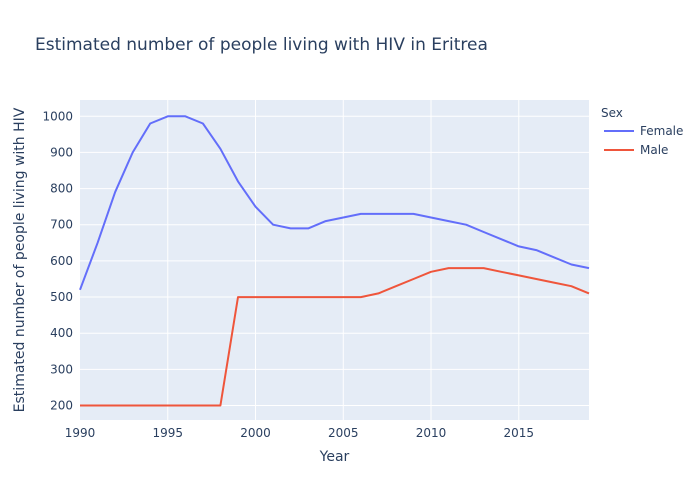 The image size is (700, 500). Describe the element at coordinates (661, 131) in the screenshot. I see `legend-label: Female` at that location.